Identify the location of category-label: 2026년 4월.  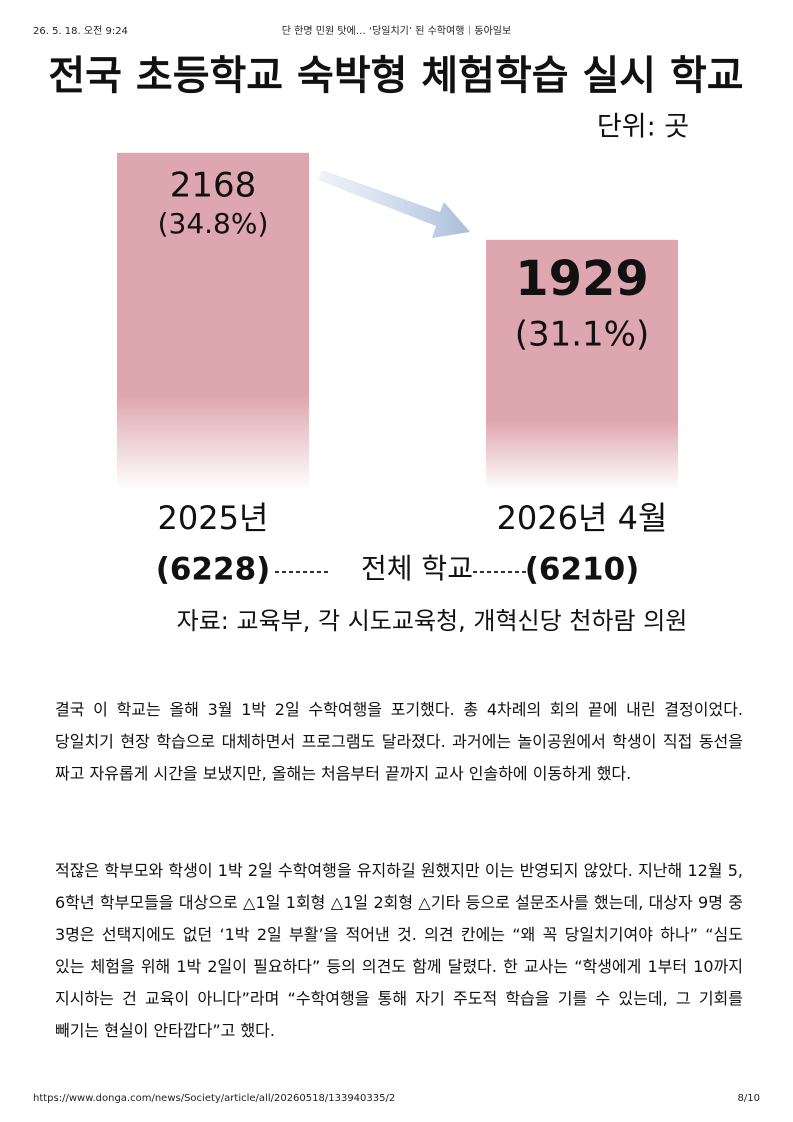
(582, 518).